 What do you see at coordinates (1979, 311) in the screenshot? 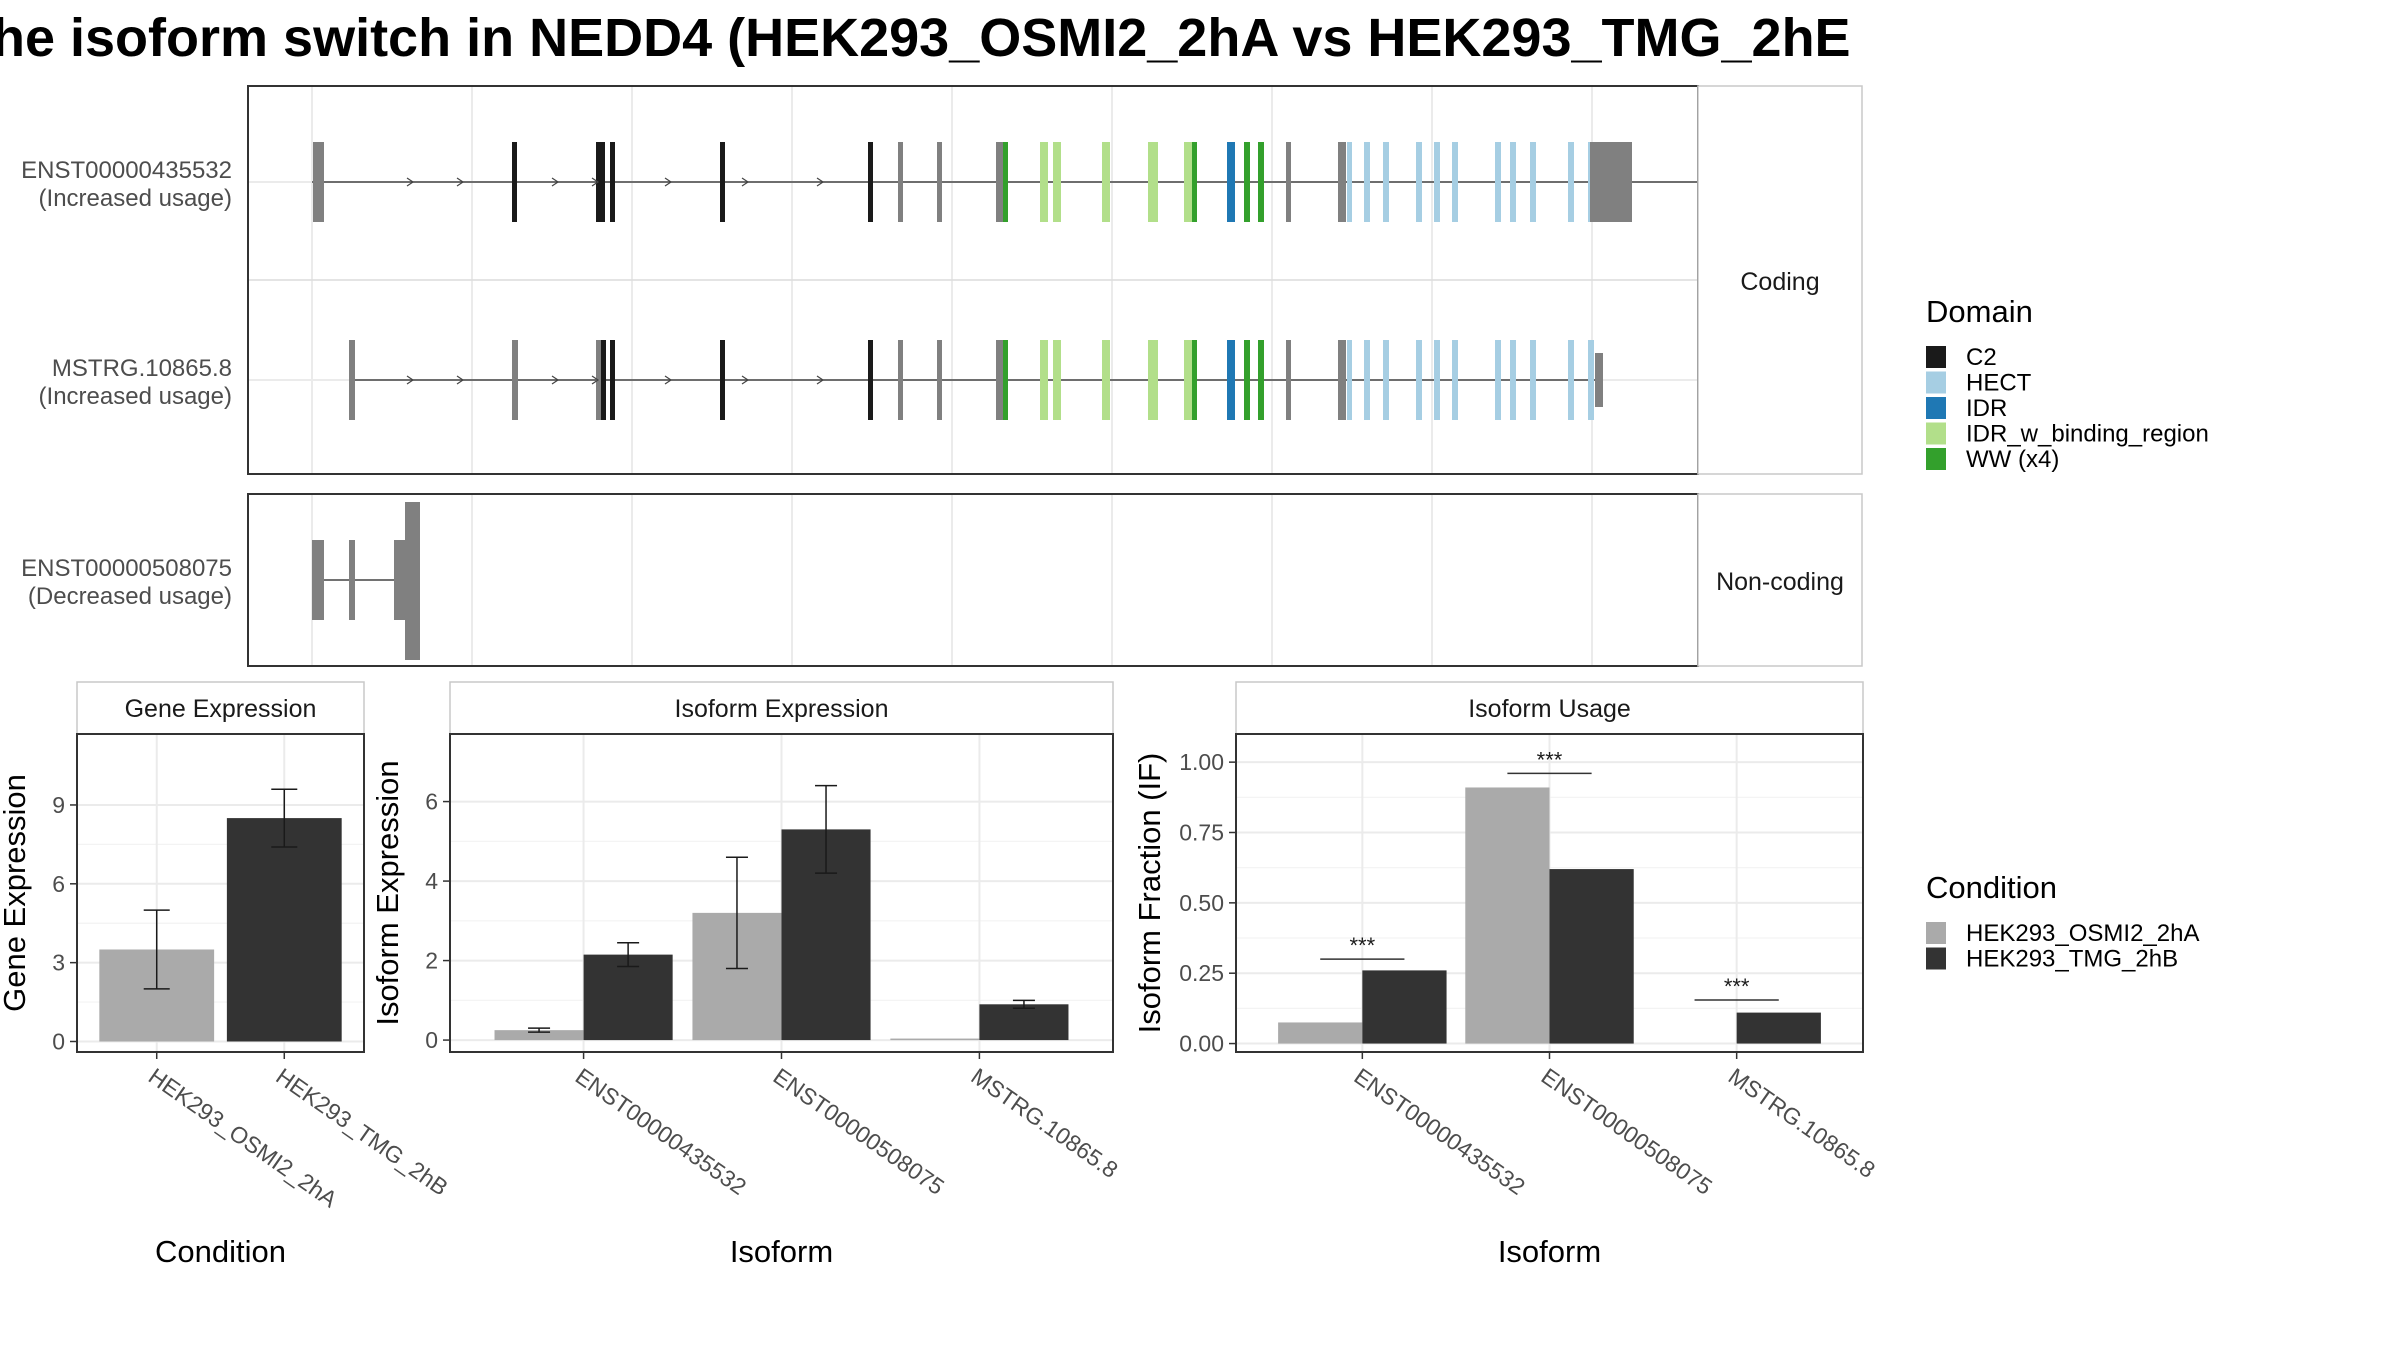
I see `legend-title: Domain` at bounding box center [1979, 311].